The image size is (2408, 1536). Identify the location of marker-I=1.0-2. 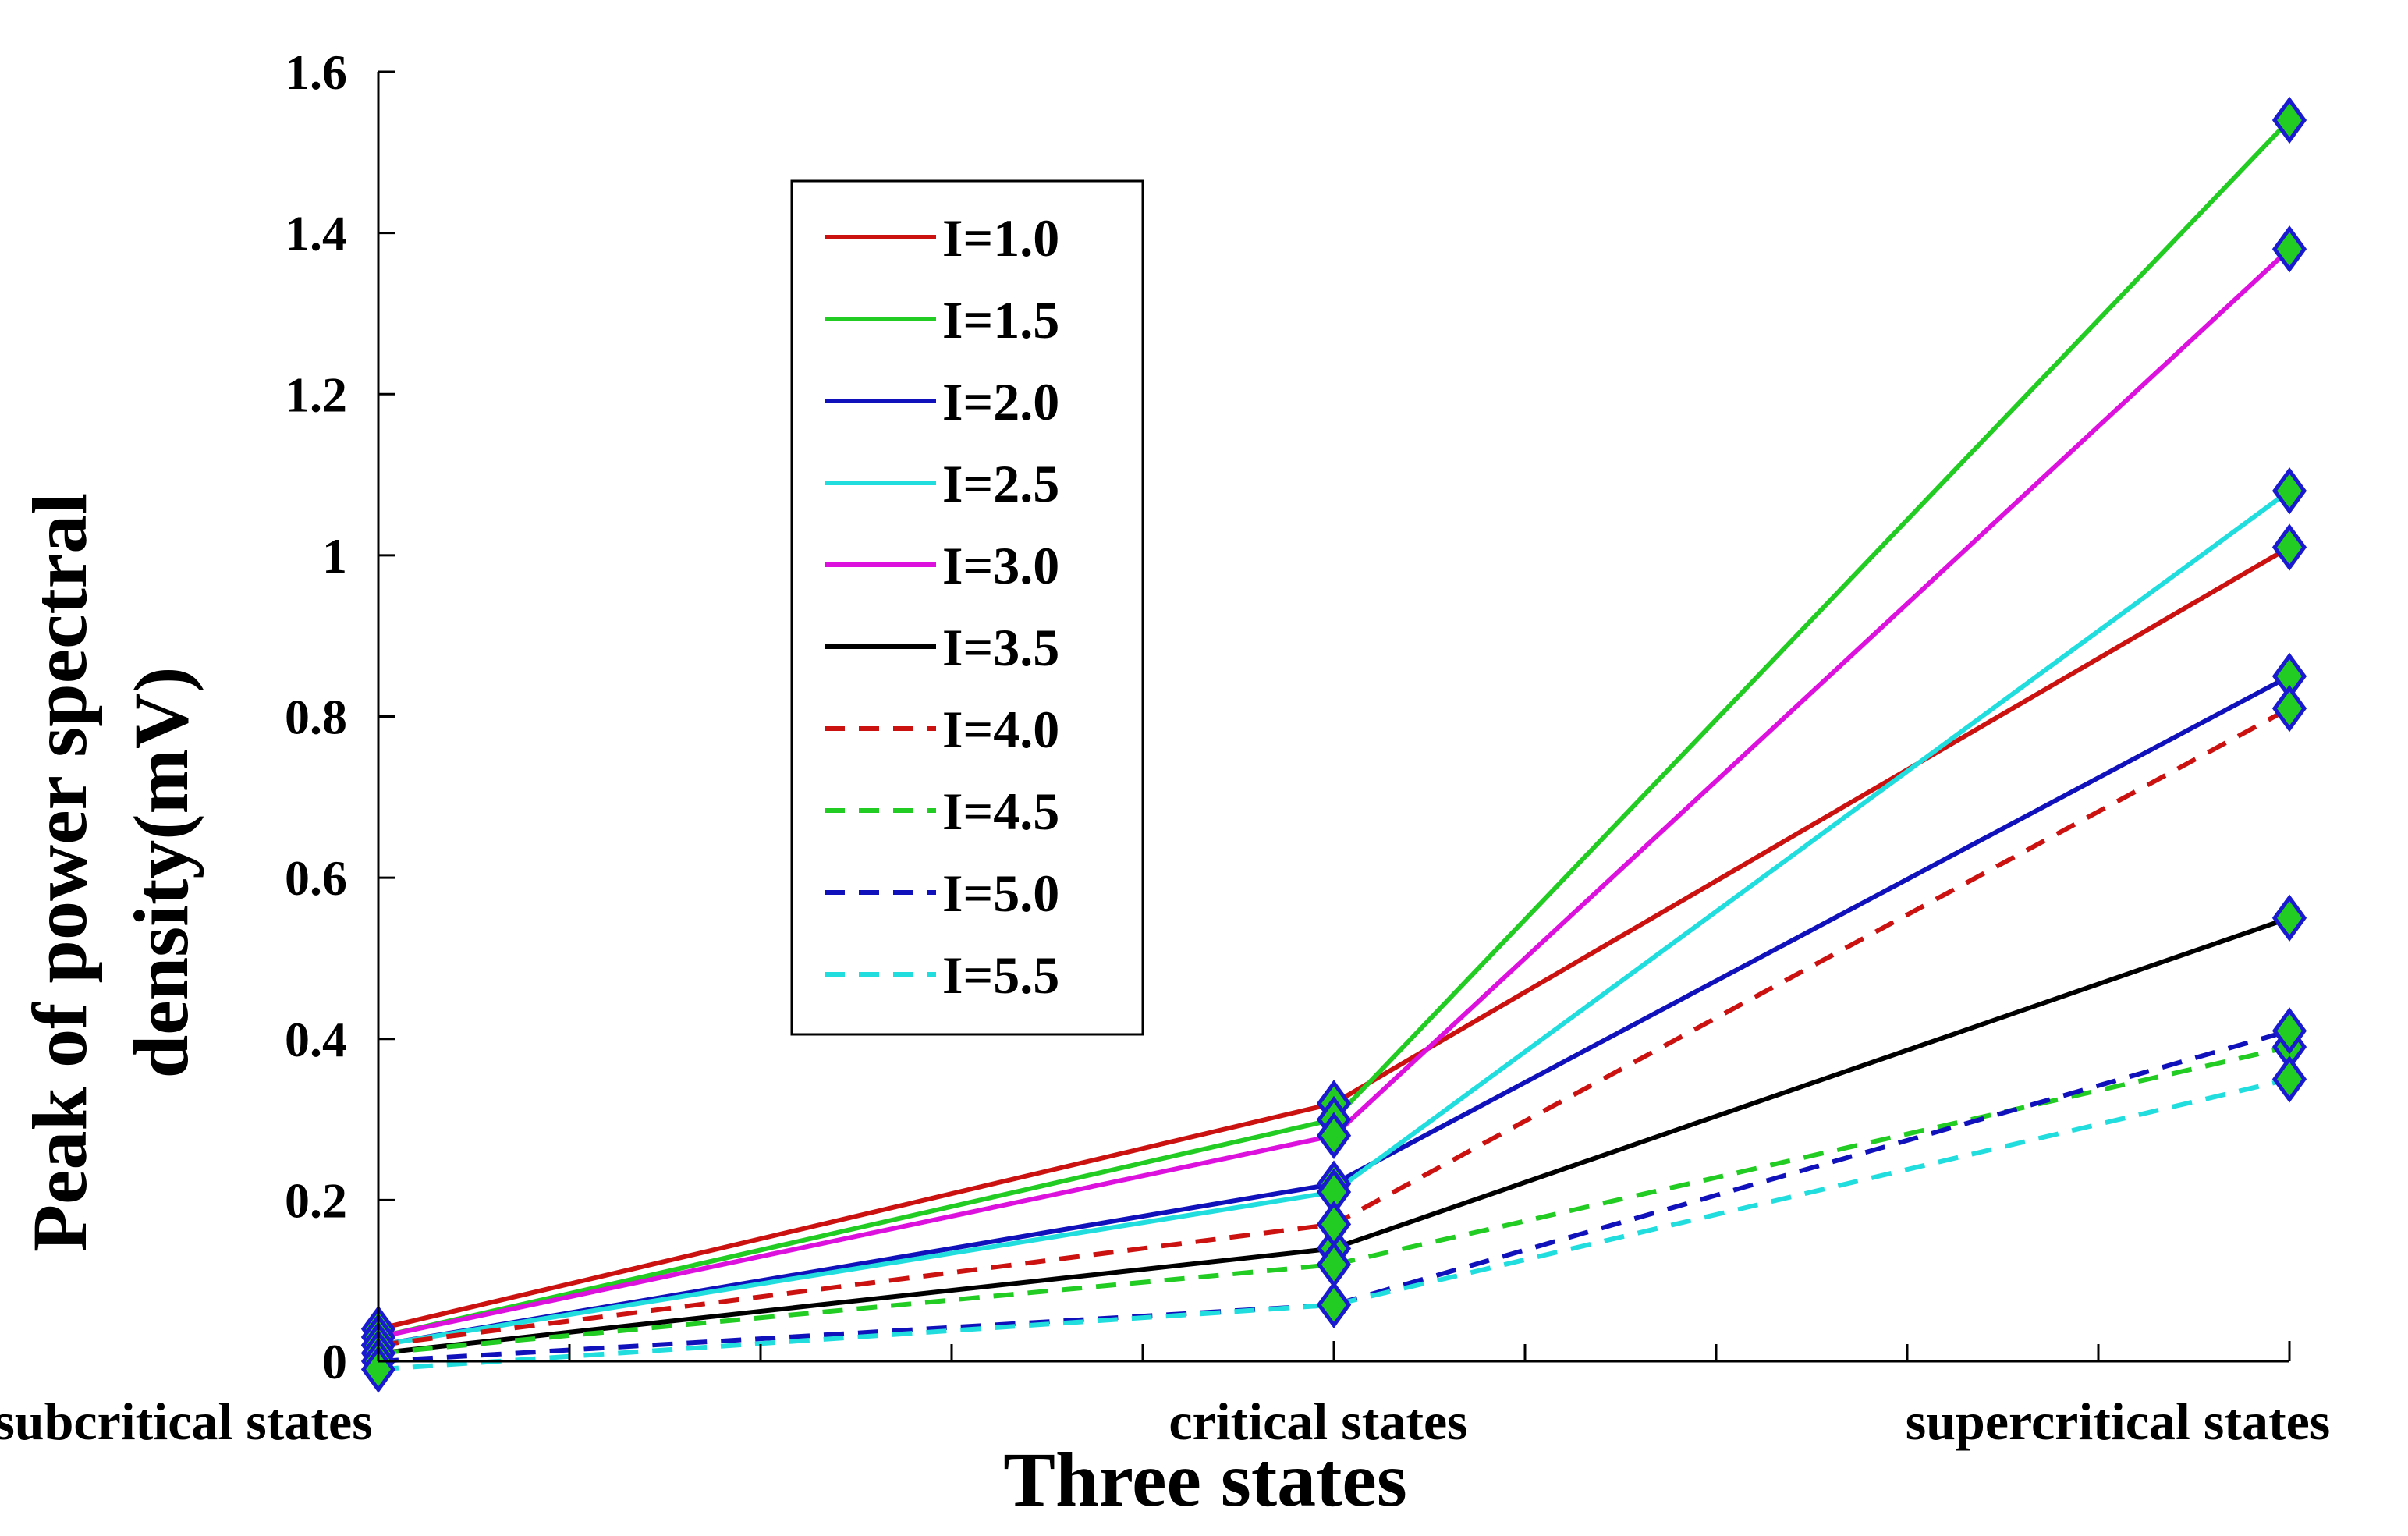
(2289, 547).